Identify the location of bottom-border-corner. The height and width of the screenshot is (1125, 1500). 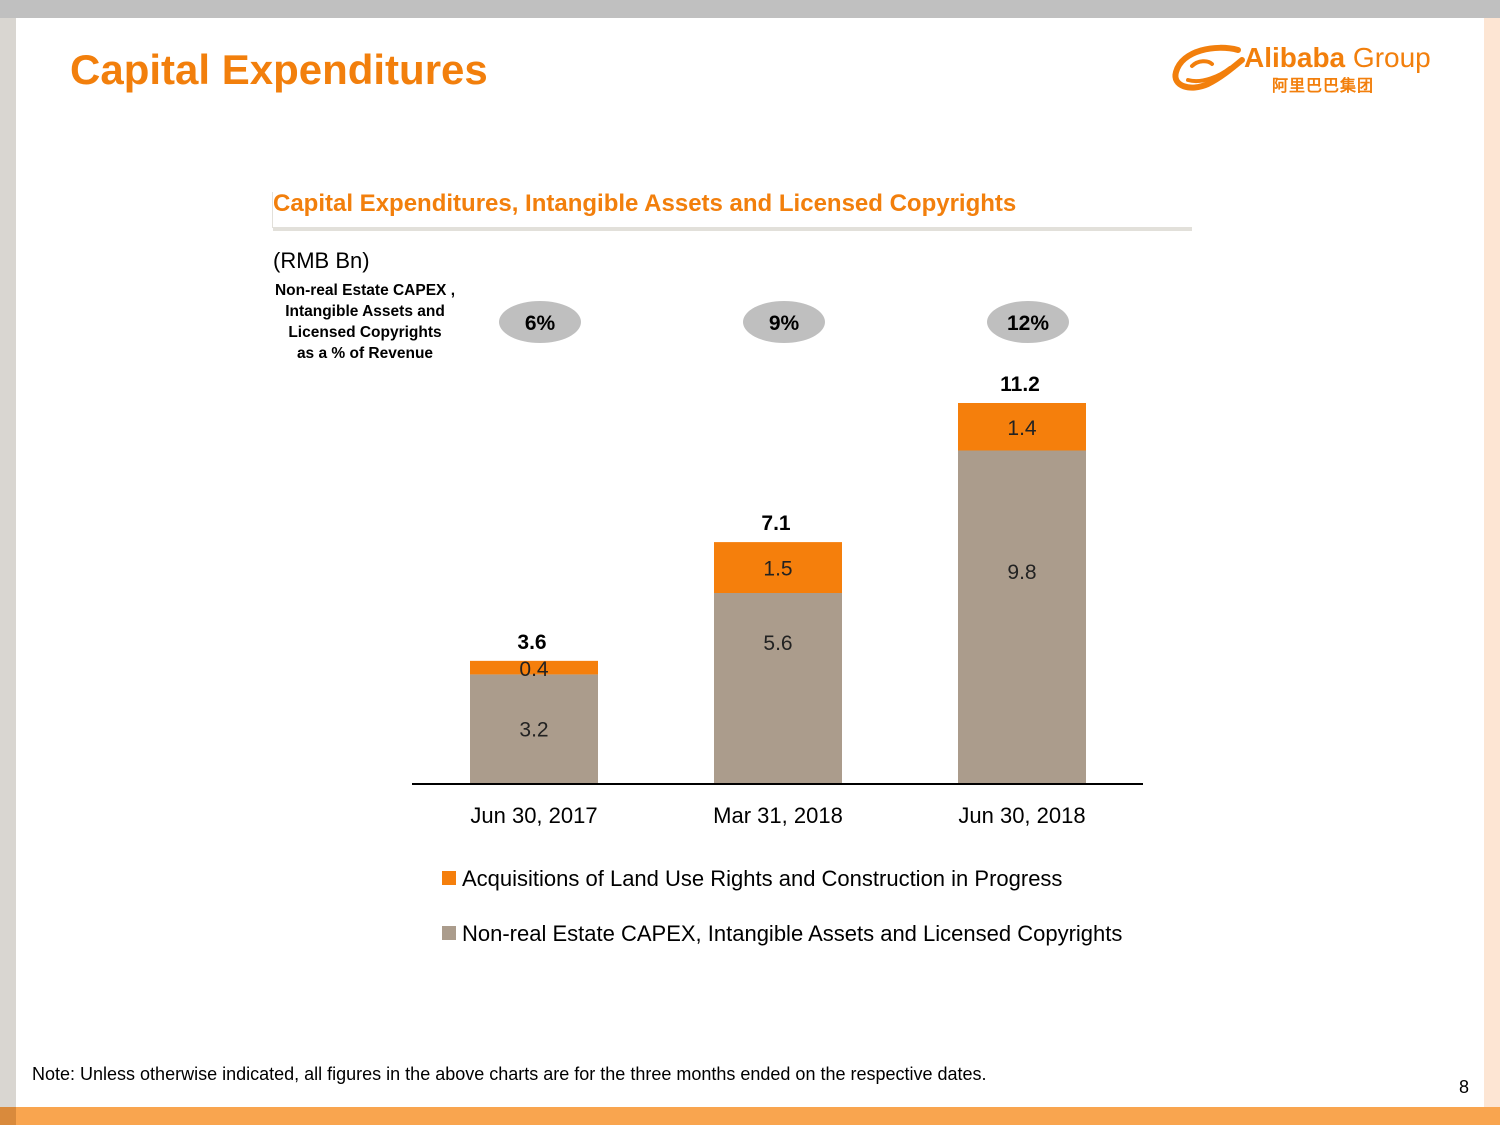
(8, 1116).